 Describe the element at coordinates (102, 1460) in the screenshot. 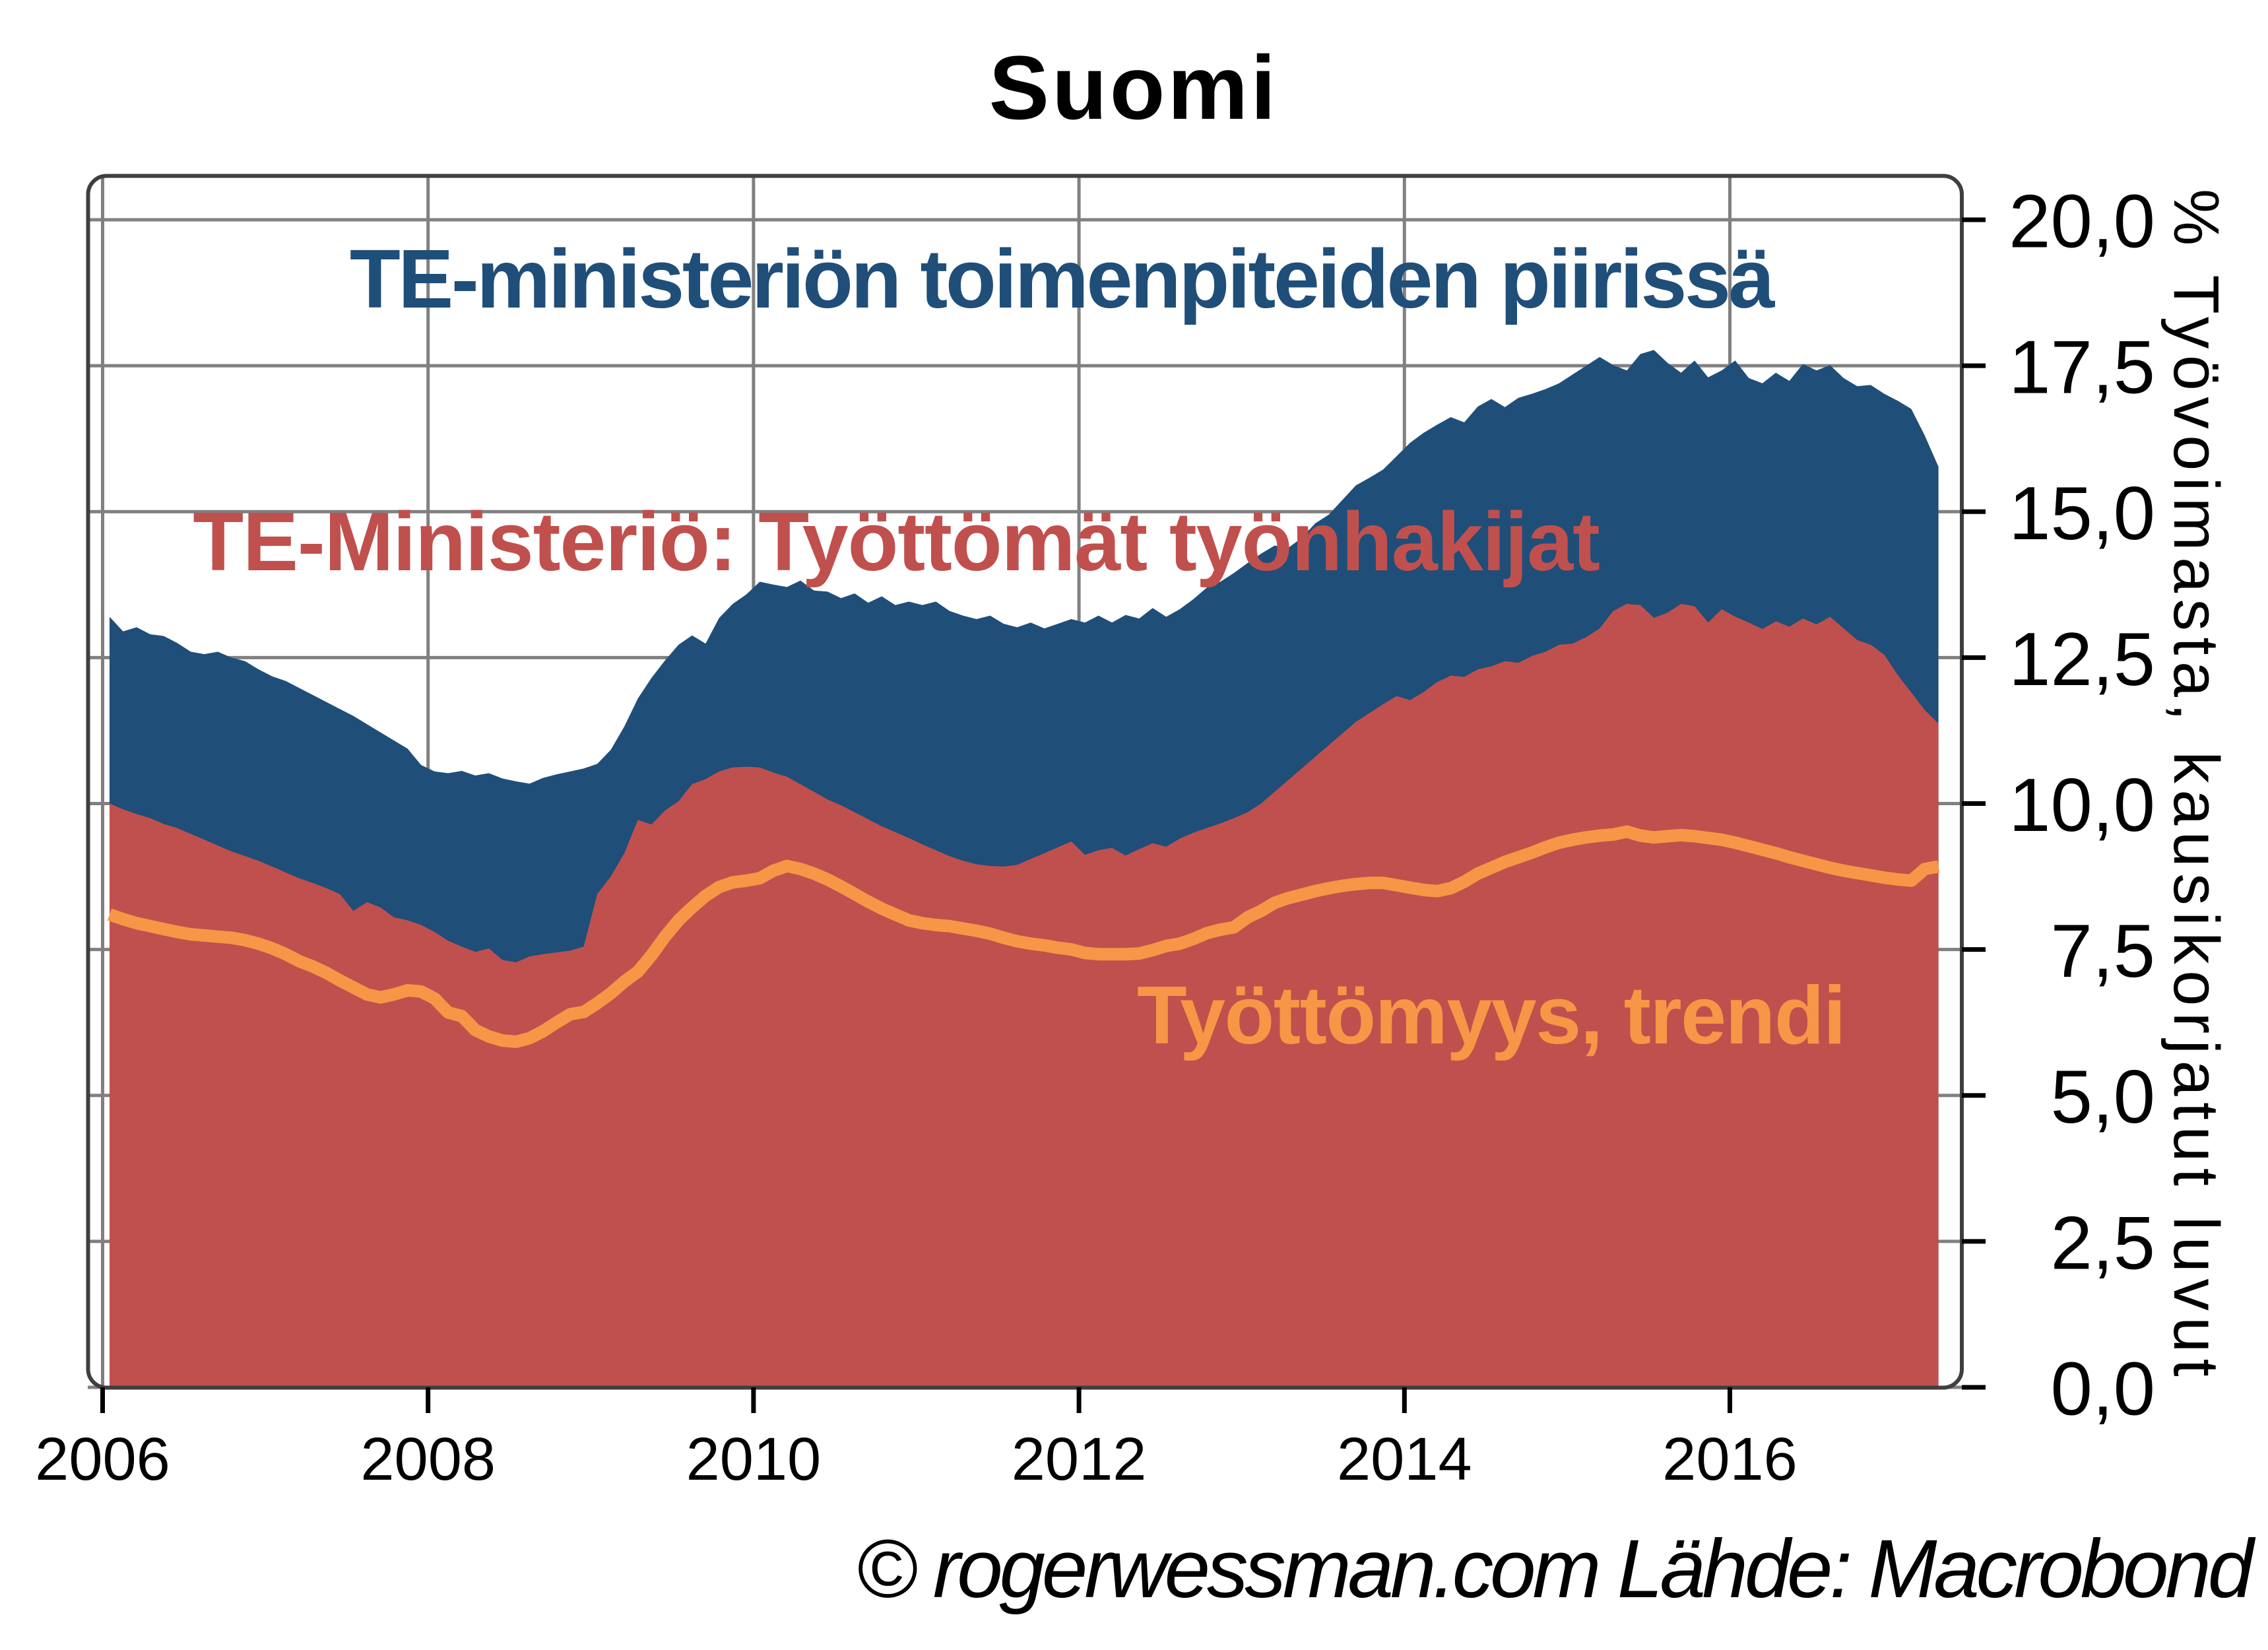

I see `svg-text: 2006` at that location.